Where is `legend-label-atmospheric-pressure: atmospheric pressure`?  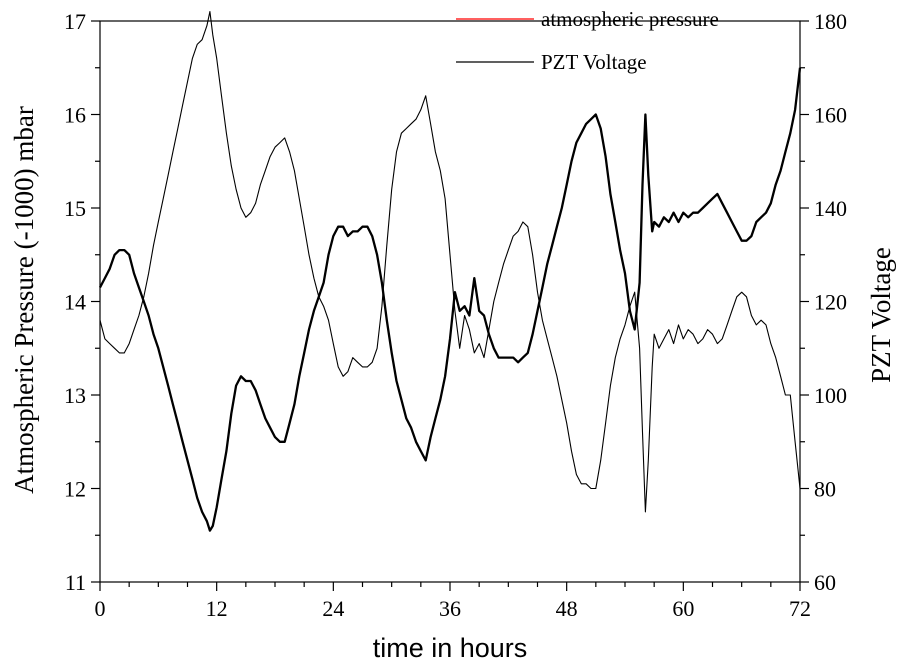 legend-label-atmospheric-pressure: atmospheric pressure is located at coordinates (630, 19).